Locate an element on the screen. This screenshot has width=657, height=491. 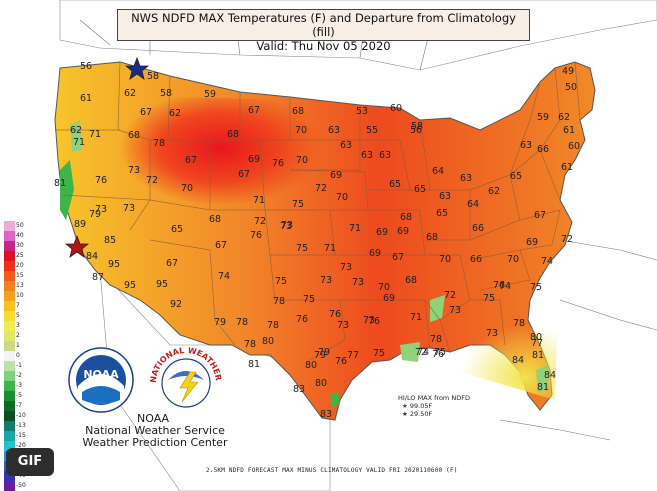
legend-label: 13 is located at coordinates (20, 285).